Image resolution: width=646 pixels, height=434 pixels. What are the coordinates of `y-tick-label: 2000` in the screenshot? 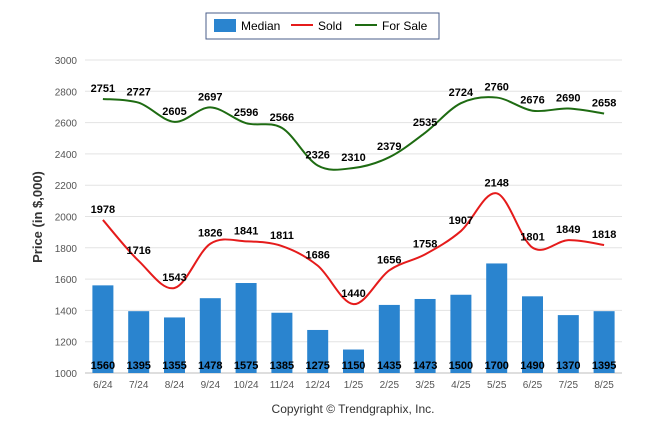 It's located at (66, 218).